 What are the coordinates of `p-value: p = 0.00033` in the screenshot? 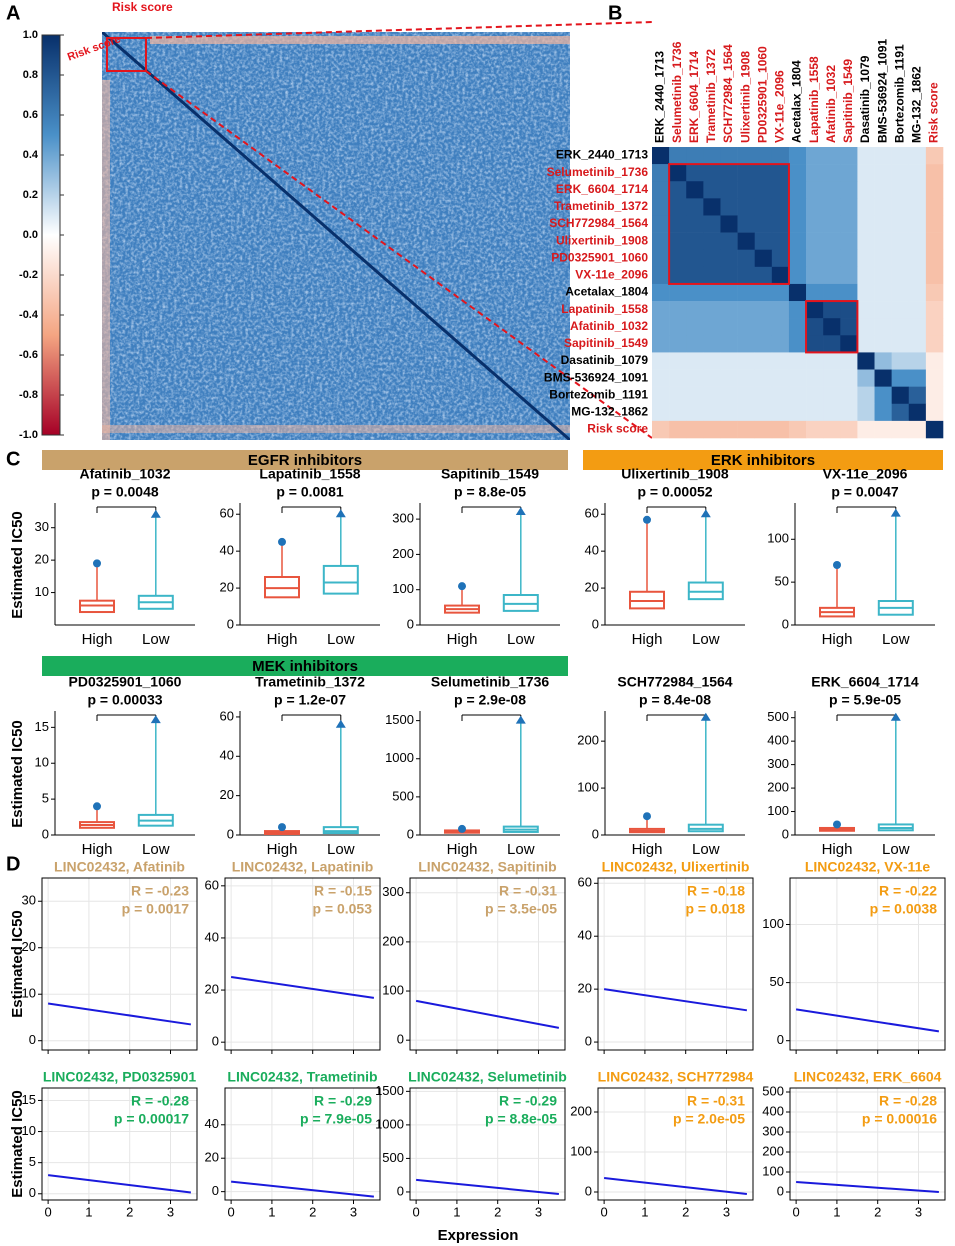 It's located at (124, 700).